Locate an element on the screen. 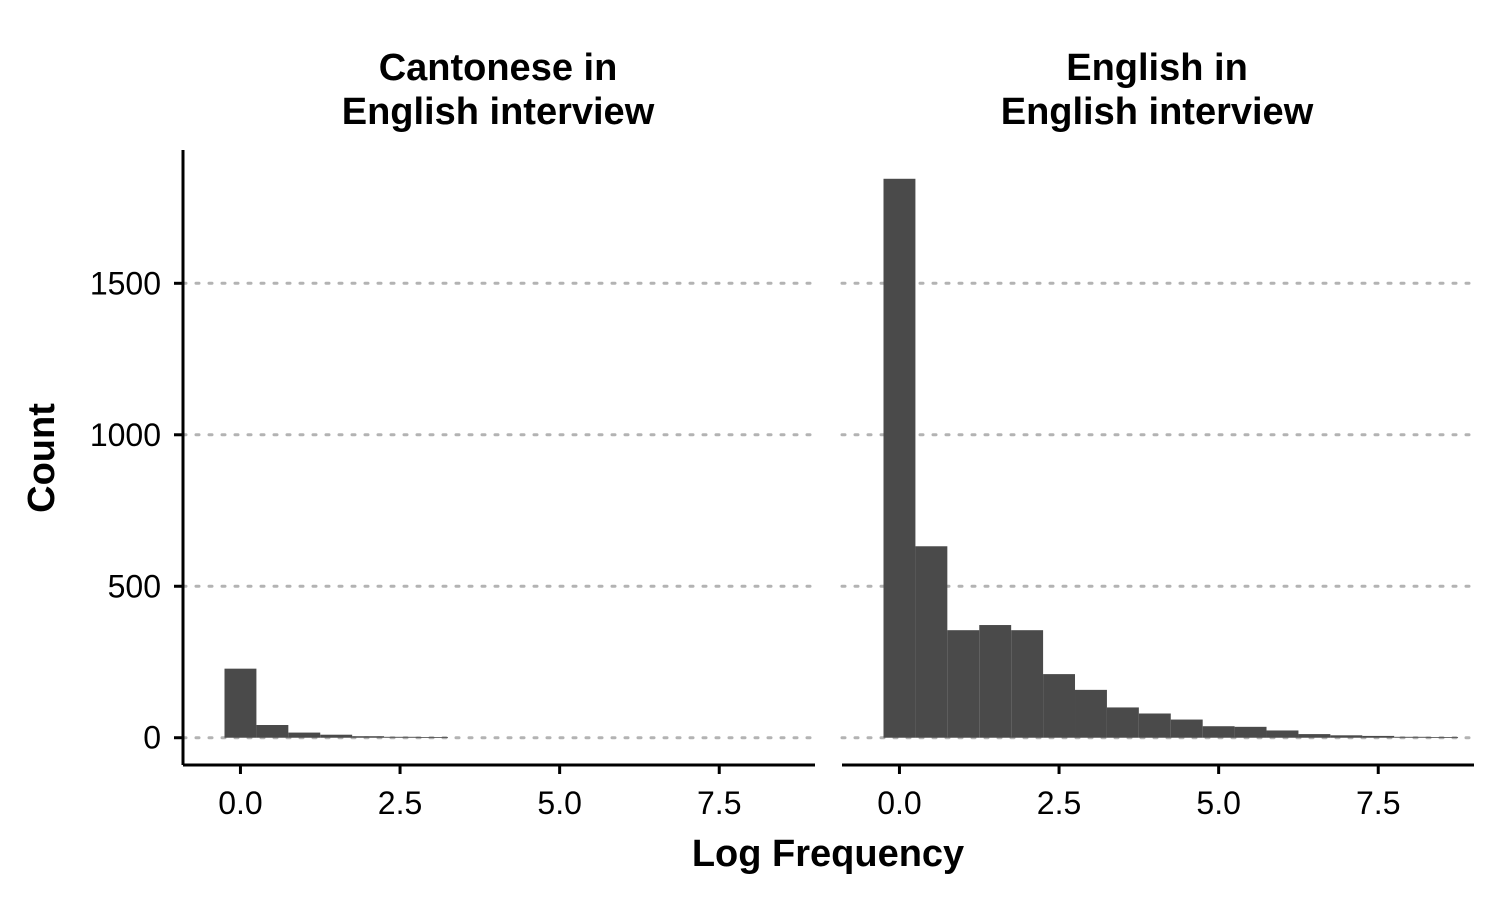 The height and width of the screenshot is (900, 1500). y-axis-title: Count is located at coordinates (42, 458).